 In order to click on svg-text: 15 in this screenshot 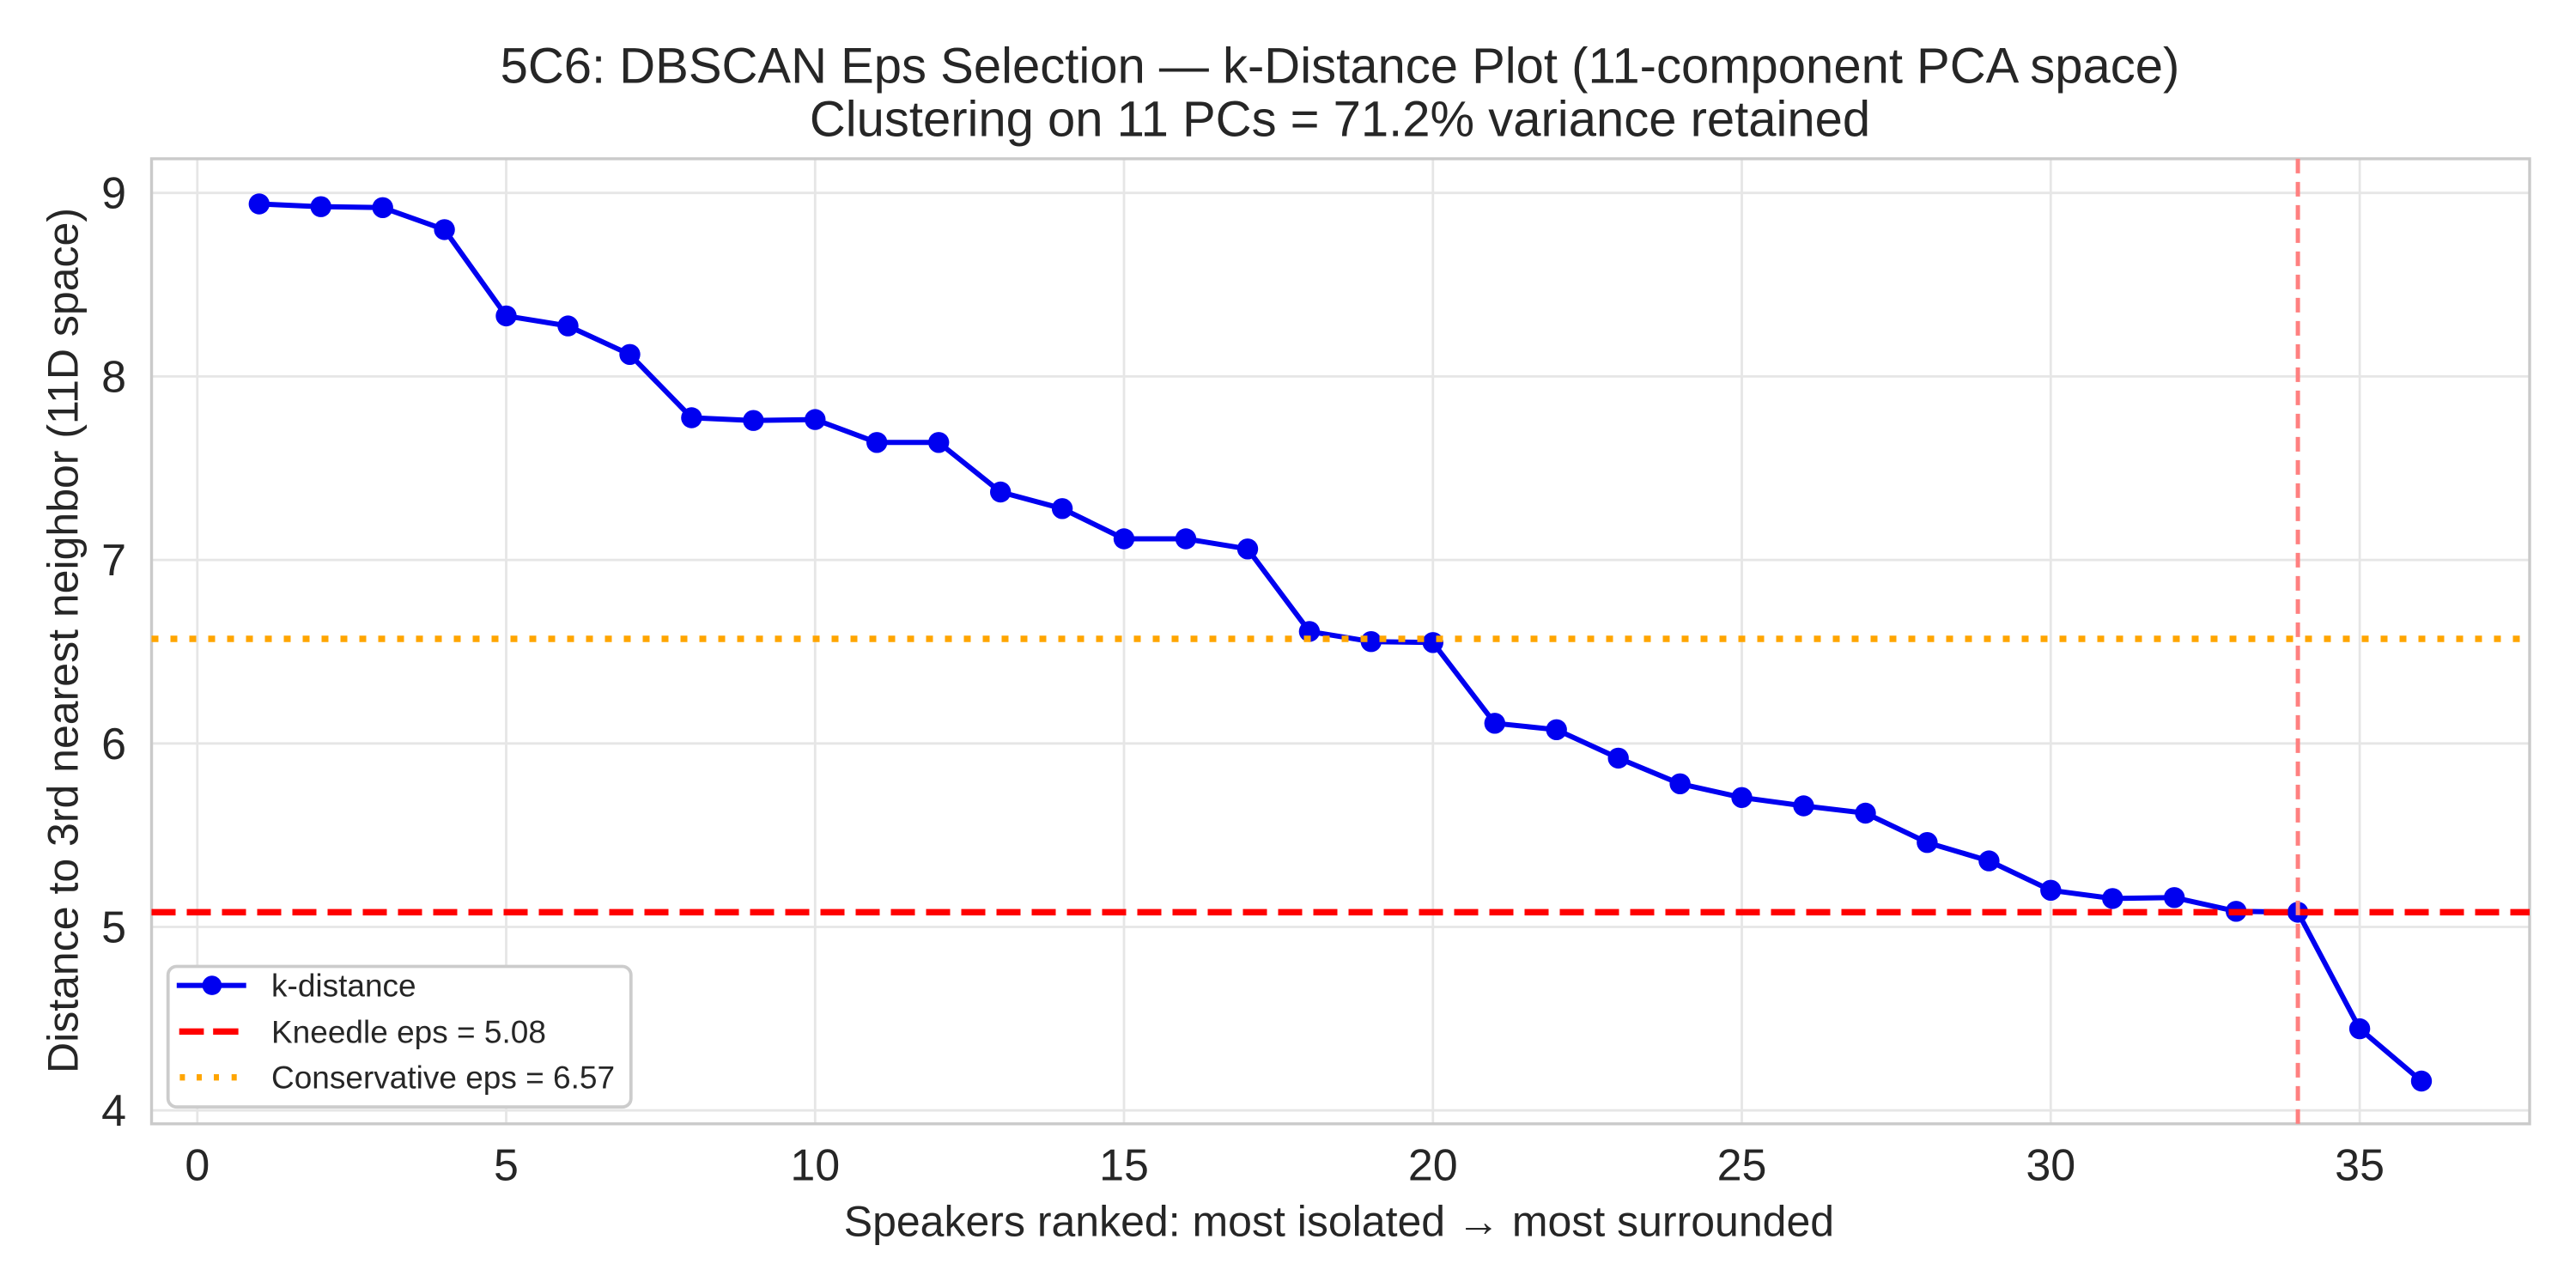, I will do `click(1124, 1166)`.